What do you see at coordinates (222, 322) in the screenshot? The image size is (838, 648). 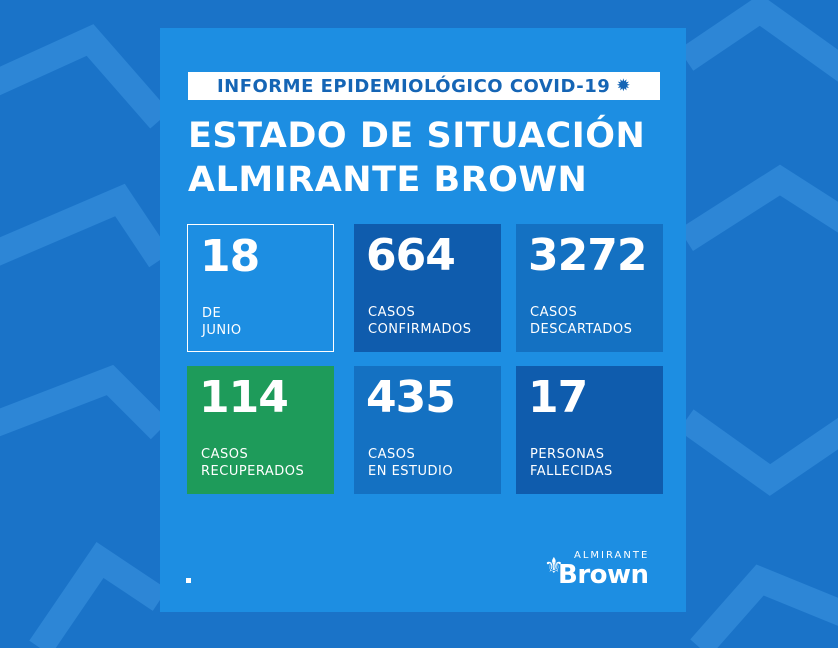 I see `date-label: DE JUNIO` at bounding box center [222, 322].